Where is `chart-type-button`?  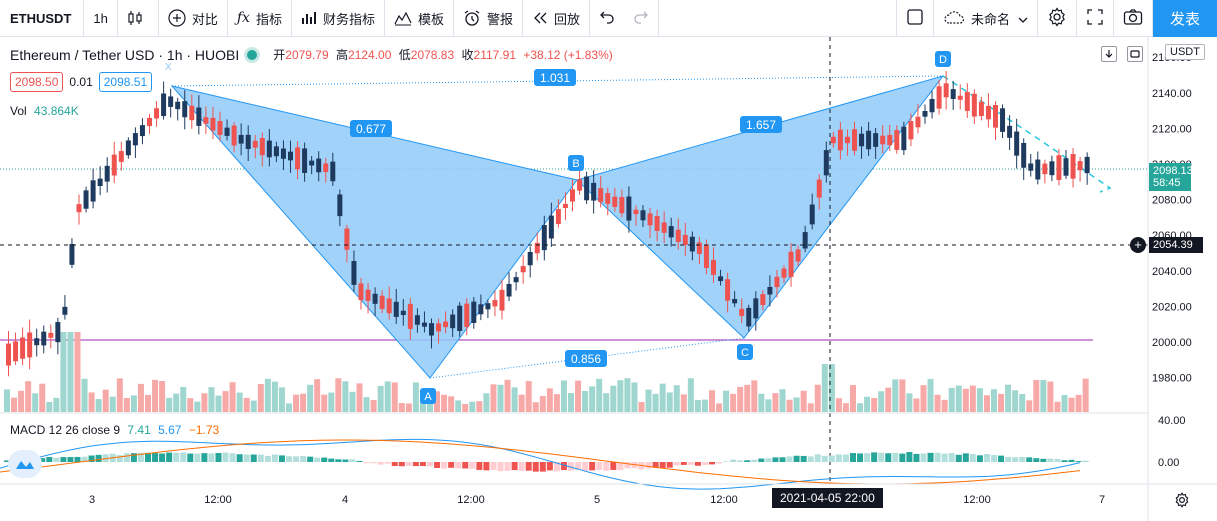
chart-type-button is located at coordinates (138, 18).